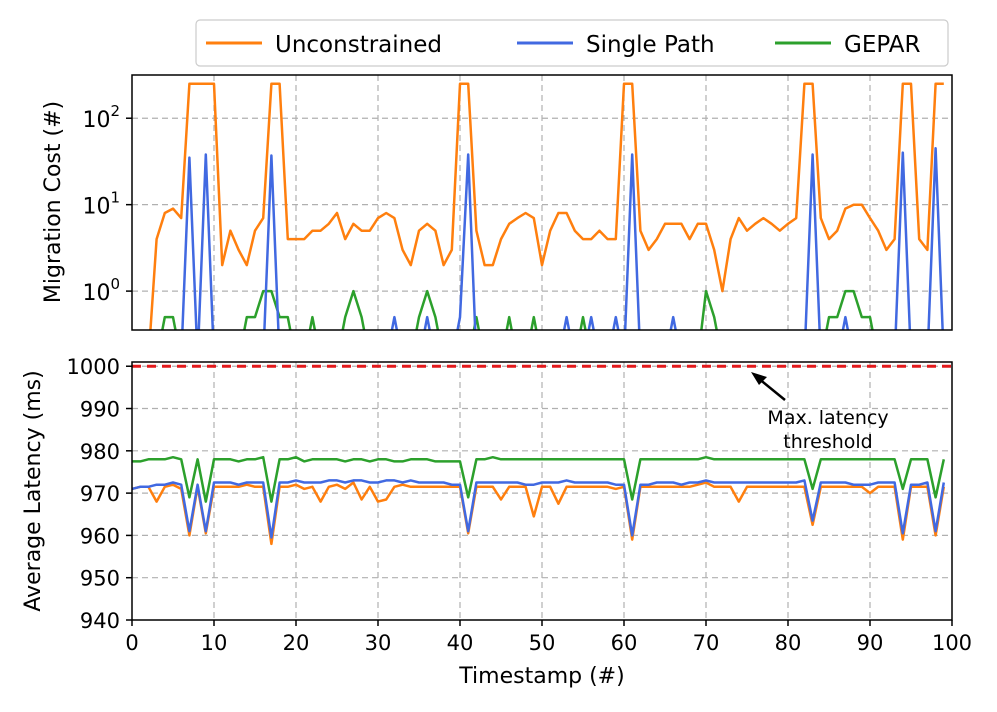  I want to click on bottom-xtick-label: 30, so click(378, 643).